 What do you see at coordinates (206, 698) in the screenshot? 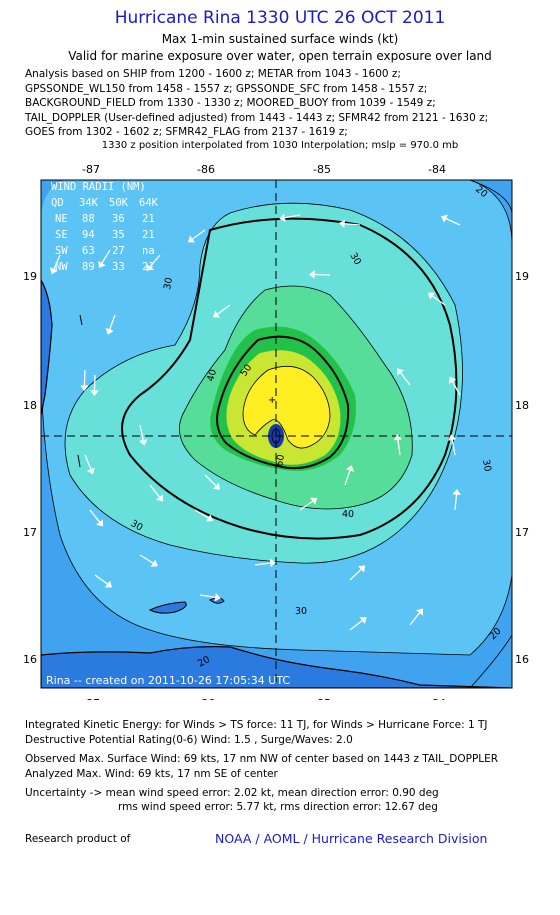
I see `lon-tick-bottom: -86` at bounding box center [206, 698].